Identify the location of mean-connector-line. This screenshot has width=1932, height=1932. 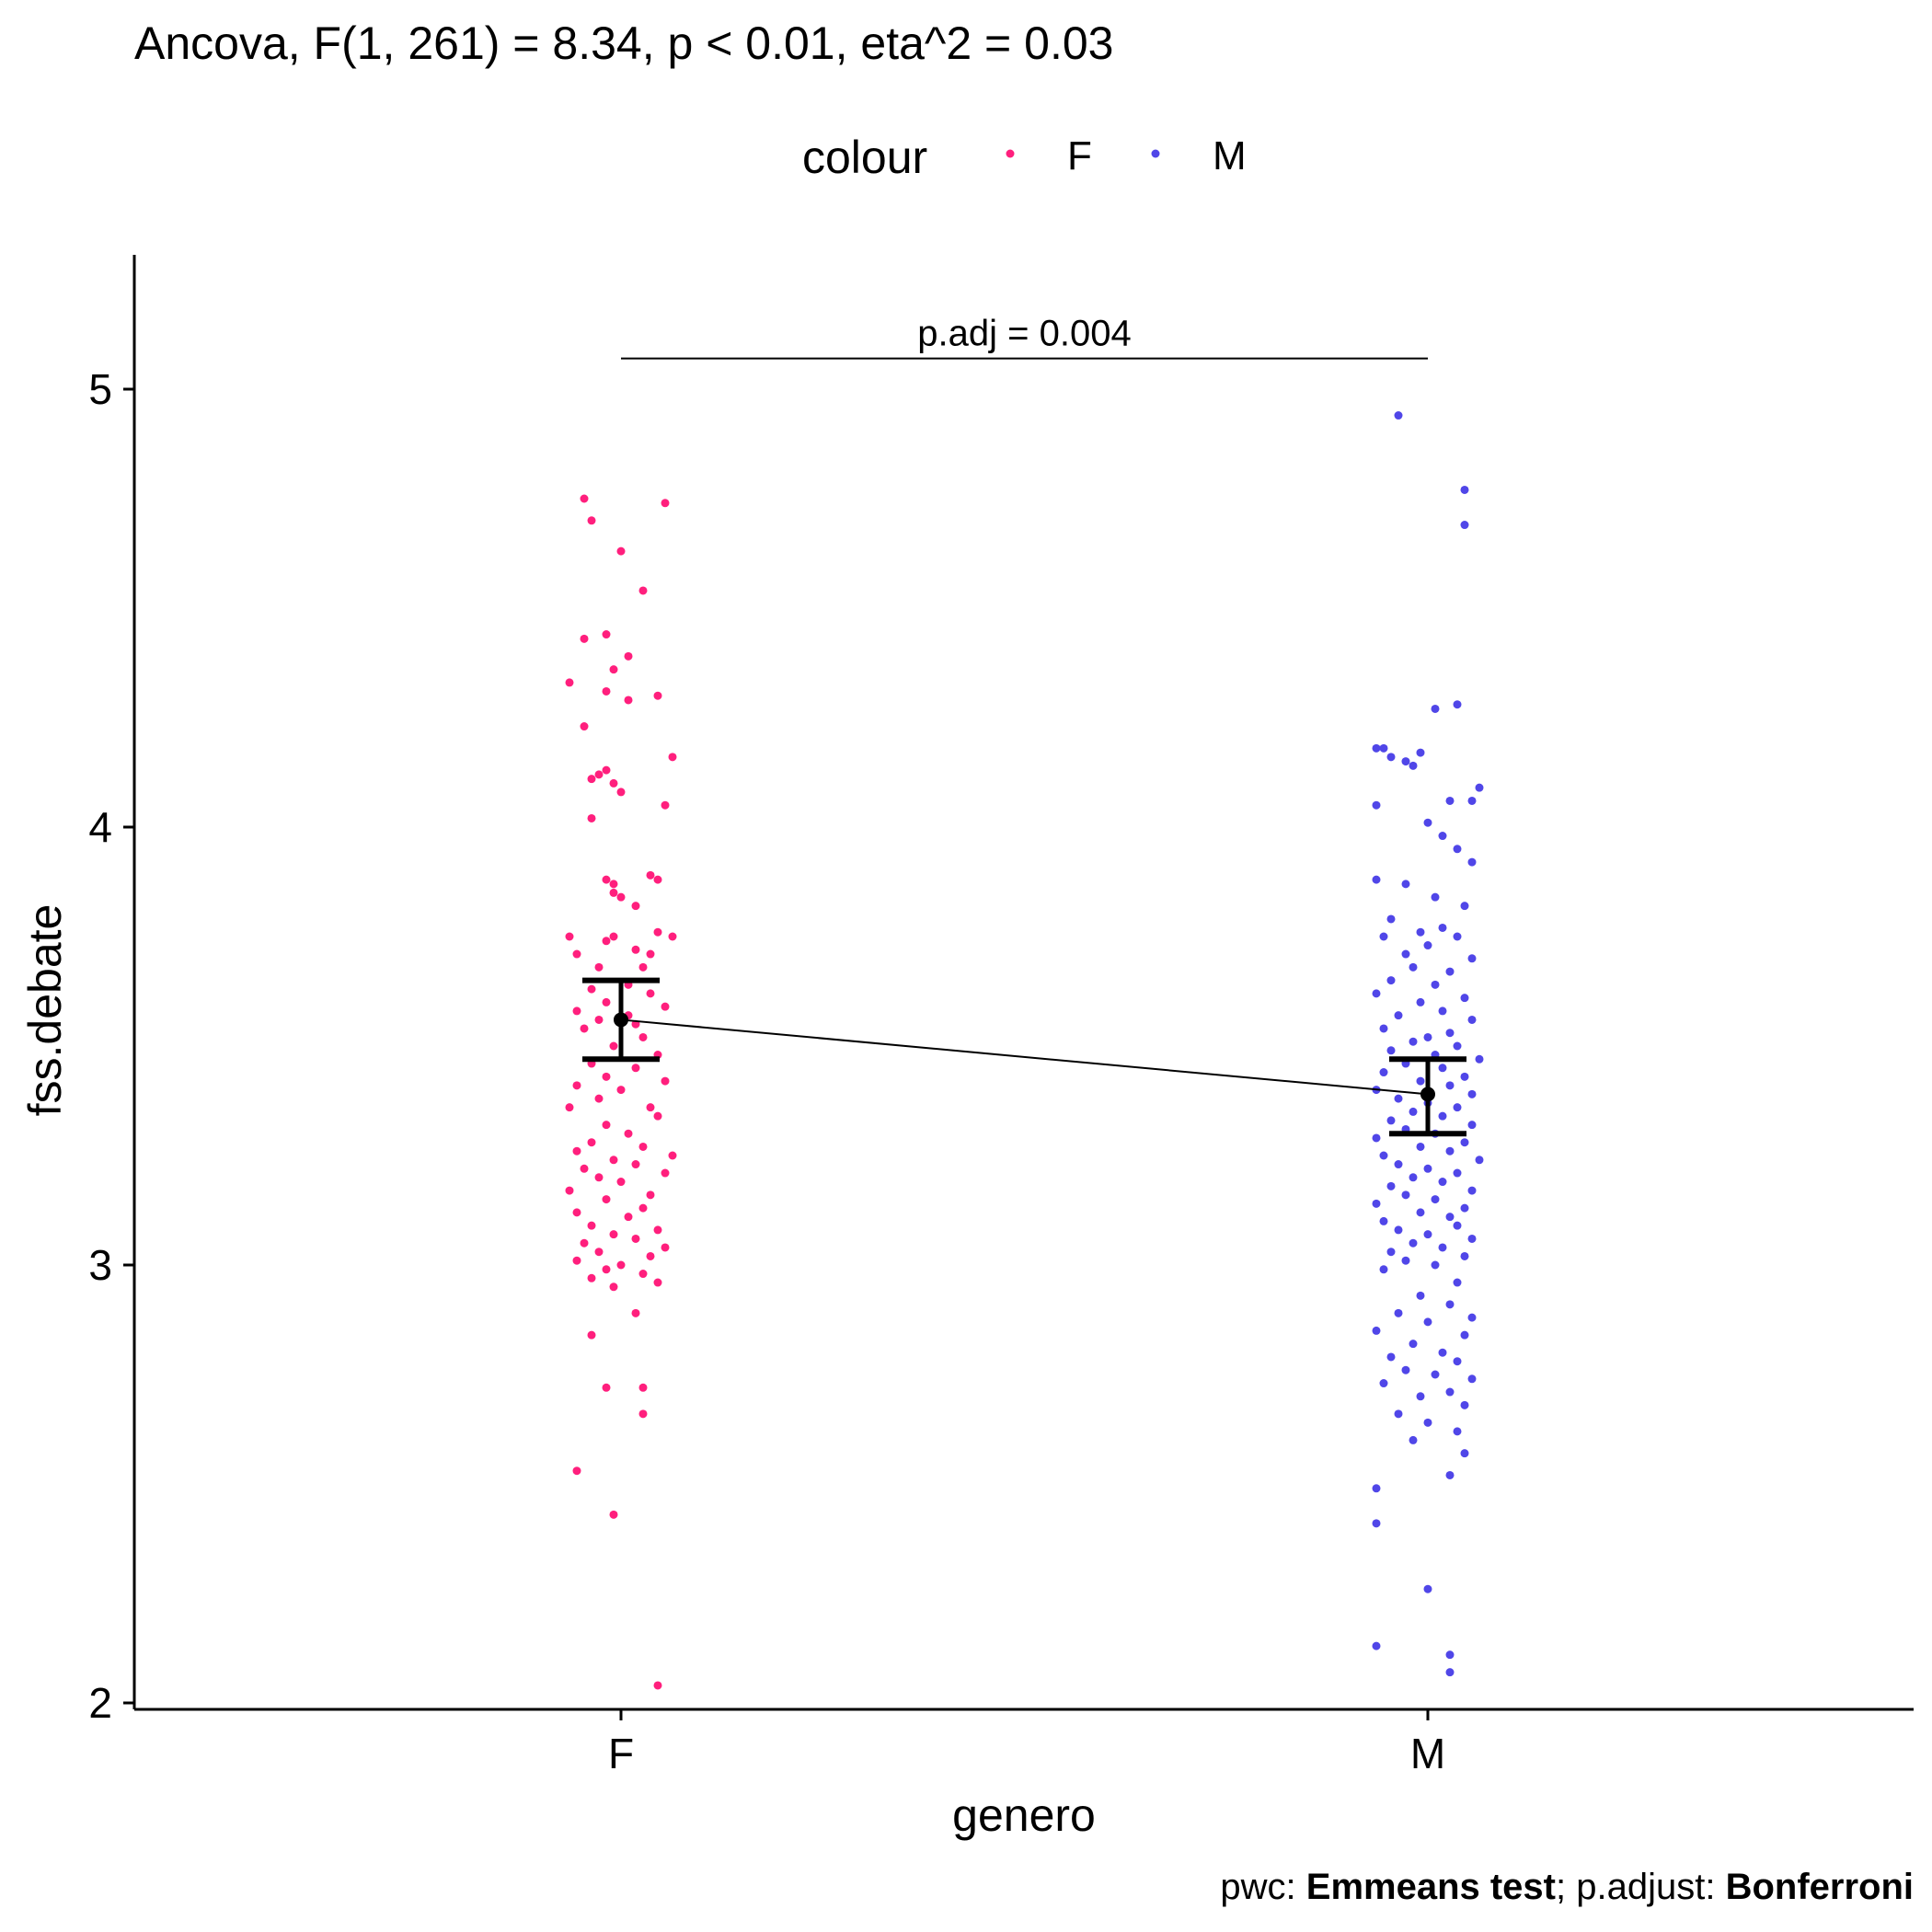
(1024, 1057).